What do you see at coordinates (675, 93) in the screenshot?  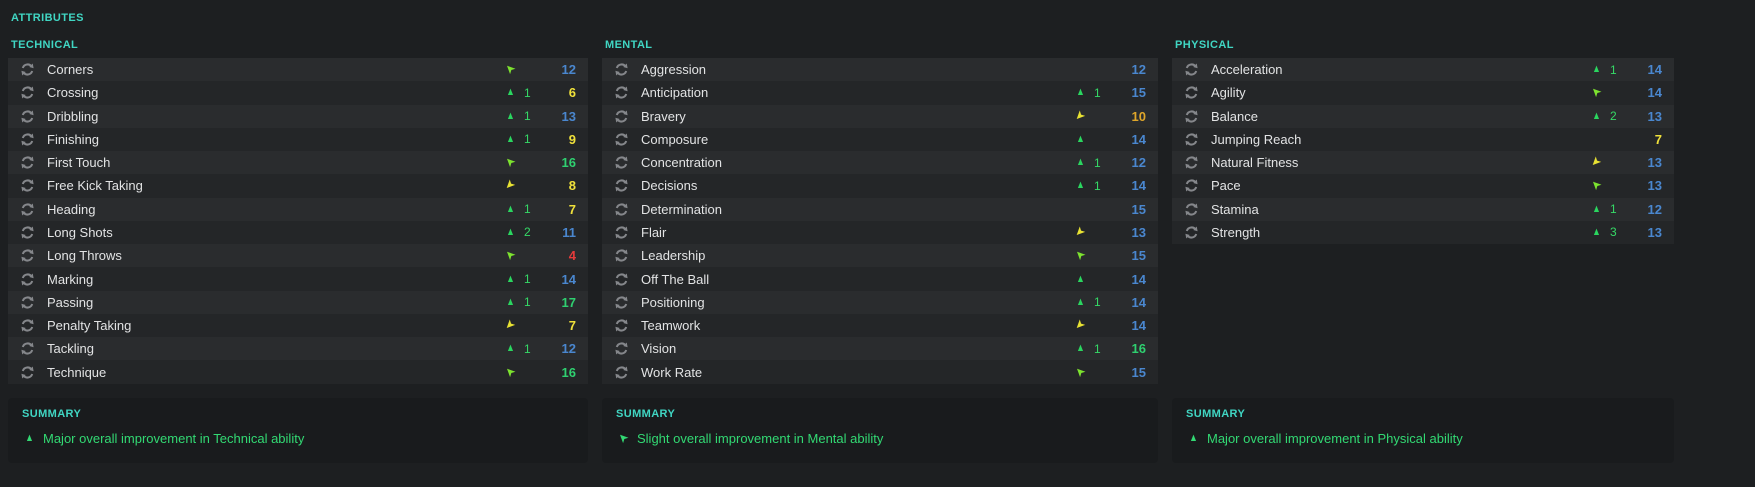 I see `attribute-name: Anticipation` at bounding box center [675, 93].